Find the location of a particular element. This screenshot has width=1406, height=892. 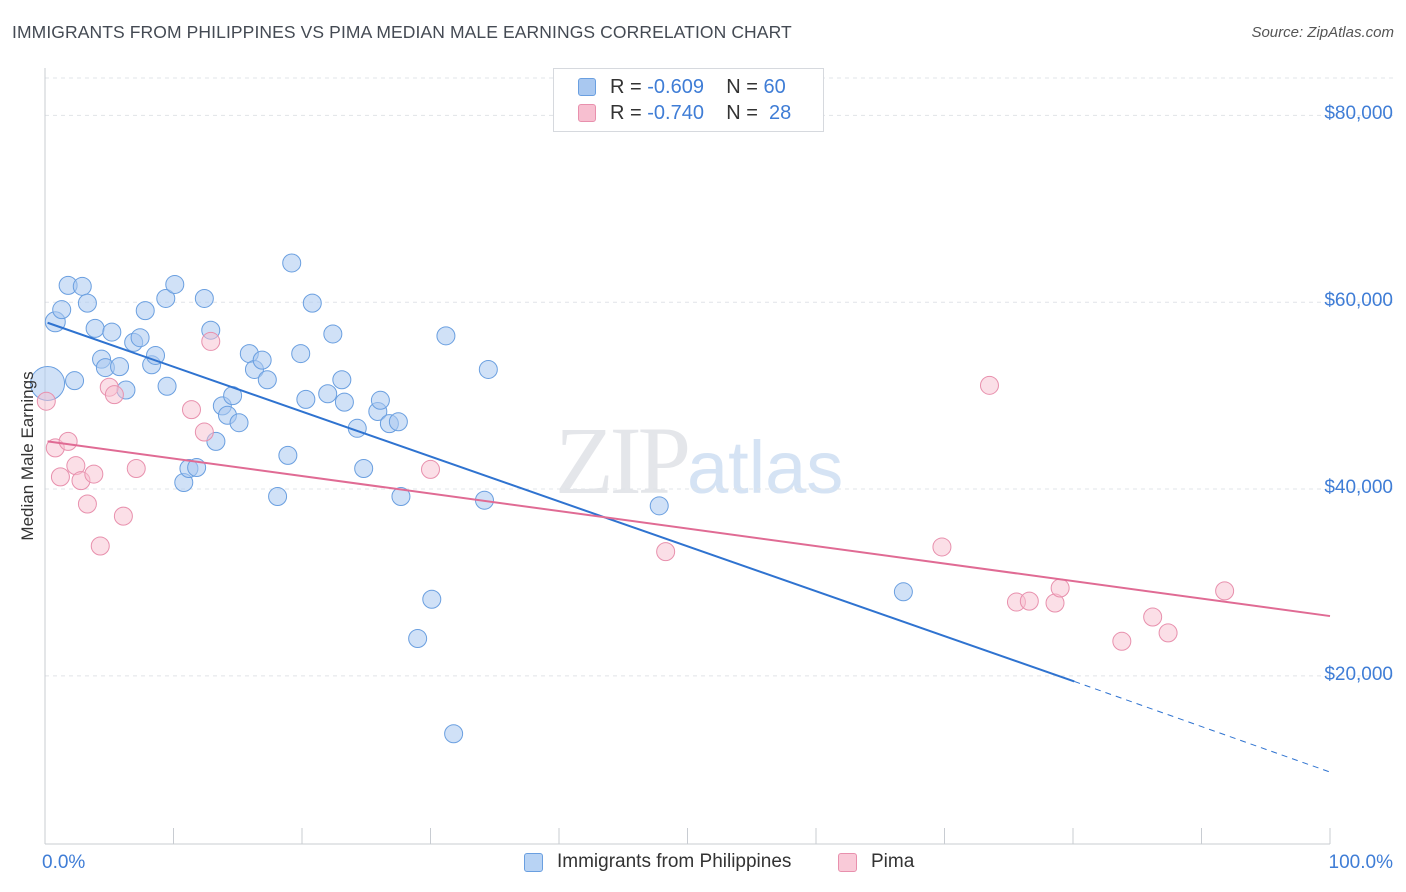

stats-legend: R = -0.609 N = 60 R = -0.740 N = 28 is located at coordinates (688, 100).